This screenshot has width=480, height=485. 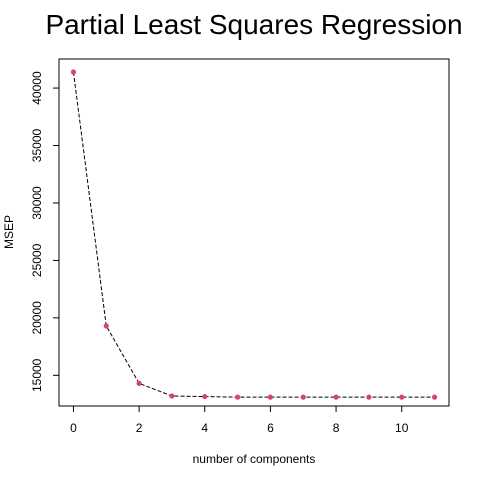 I want to click on y-tick-label: 40000, so click(x=37, y=88).